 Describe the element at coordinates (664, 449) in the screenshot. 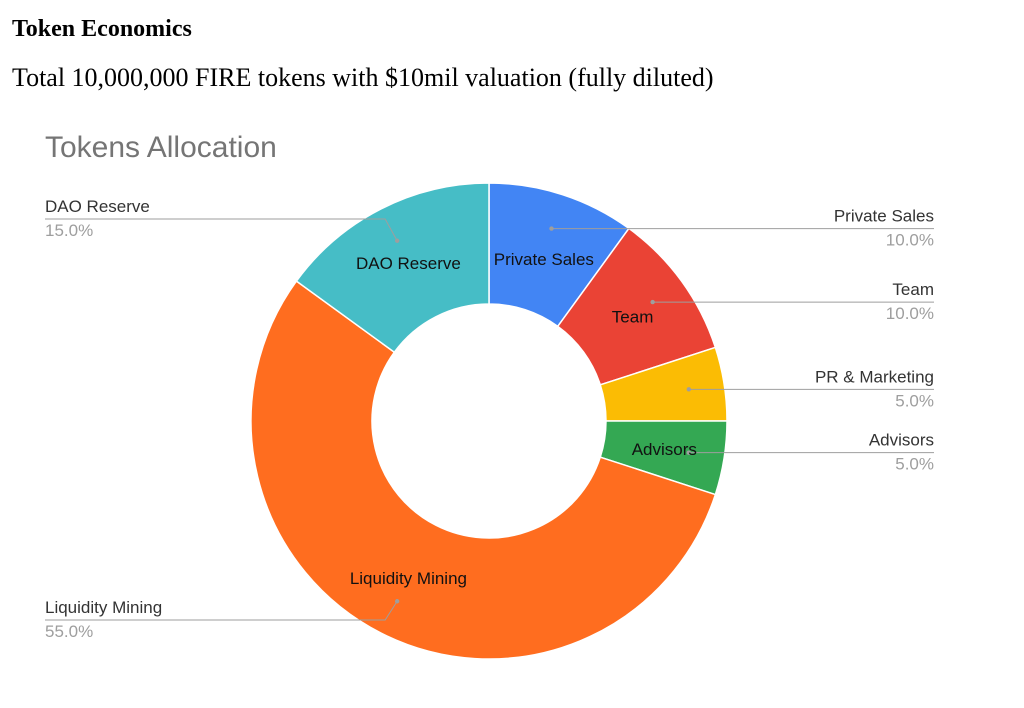

I see `slice-label-advisors: Advisors` at that location.